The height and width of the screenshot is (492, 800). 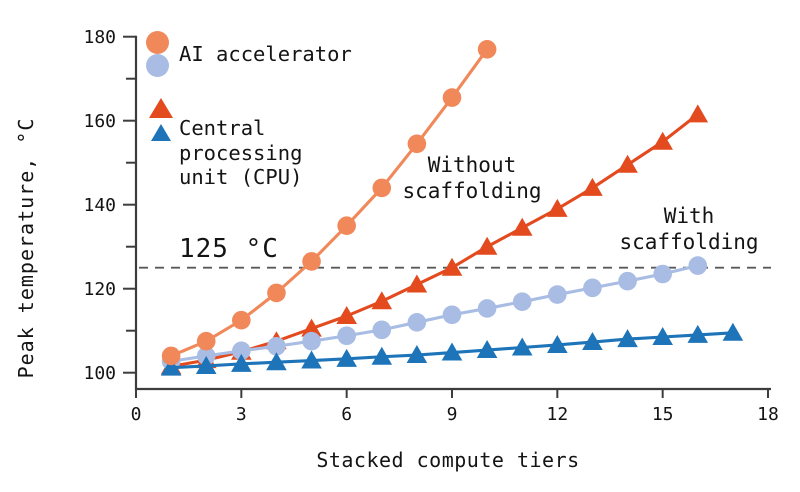 I want to click on x-tick-label: 6, so click(x=346, y=414).